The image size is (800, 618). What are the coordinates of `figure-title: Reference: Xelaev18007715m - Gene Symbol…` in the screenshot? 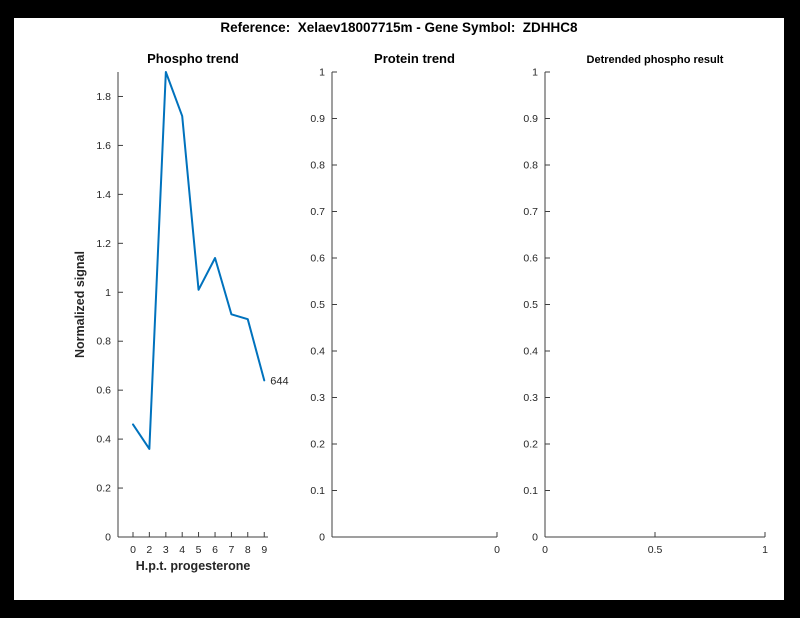 It's located at (399, 27).